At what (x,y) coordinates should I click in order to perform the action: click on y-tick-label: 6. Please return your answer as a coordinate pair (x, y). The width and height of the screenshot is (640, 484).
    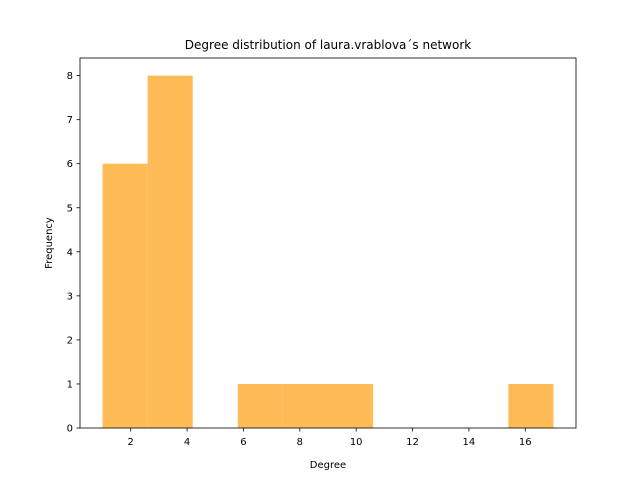
    Looking at the image, I should click on (70, 164).